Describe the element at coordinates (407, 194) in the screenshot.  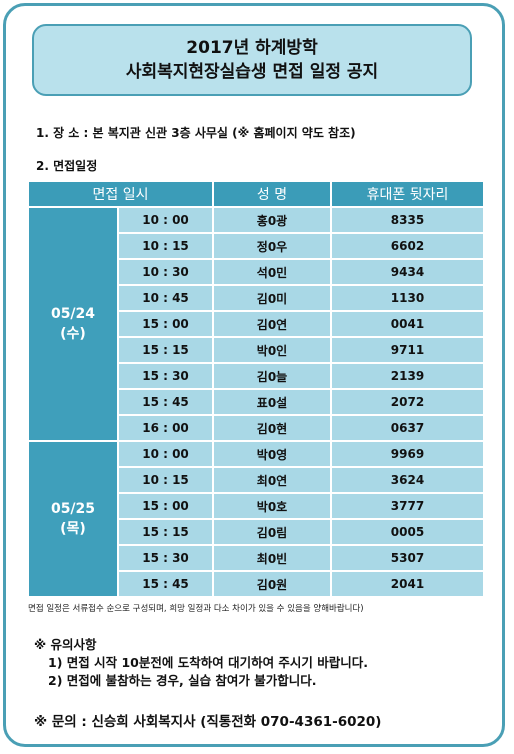
I see `header-cell: 휴대폰 뒷자리` at that location.